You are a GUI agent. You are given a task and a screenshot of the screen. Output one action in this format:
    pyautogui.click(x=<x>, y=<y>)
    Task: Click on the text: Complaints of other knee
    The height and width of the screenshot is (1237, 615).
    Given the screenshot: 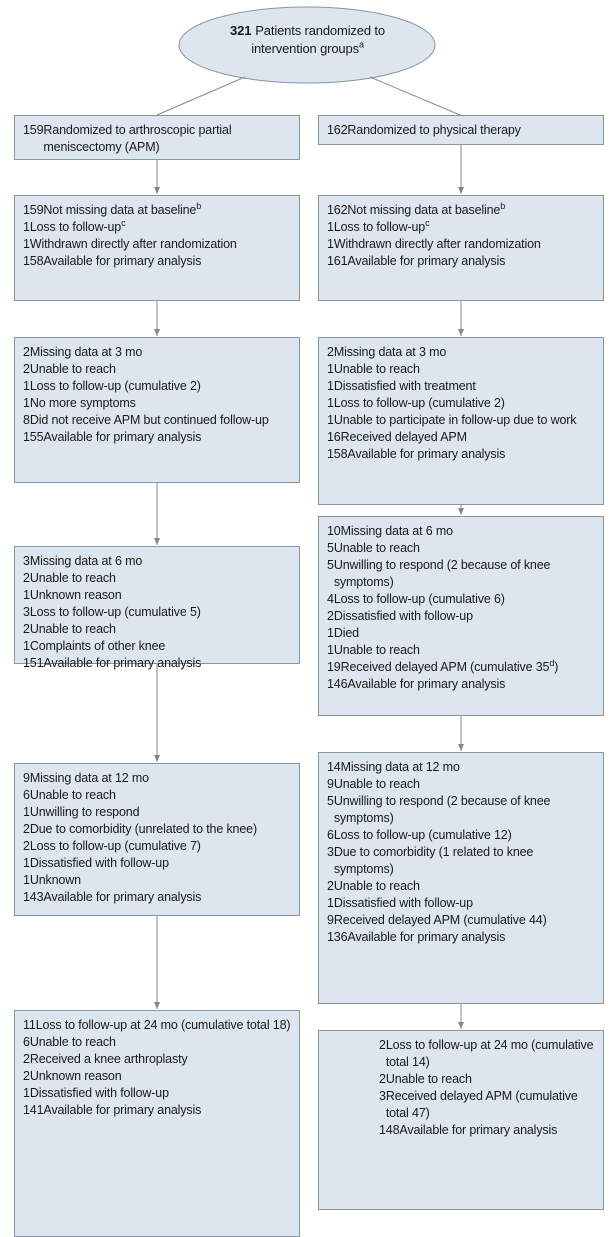 What is the action you would take?
    pyautogui.click(x=98, y=646)
    